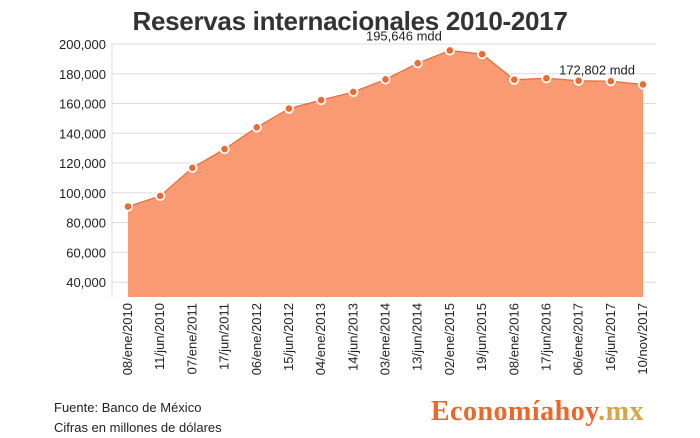  I want to click on x-tick-label: 06/ene/2017, so click(578, 339).